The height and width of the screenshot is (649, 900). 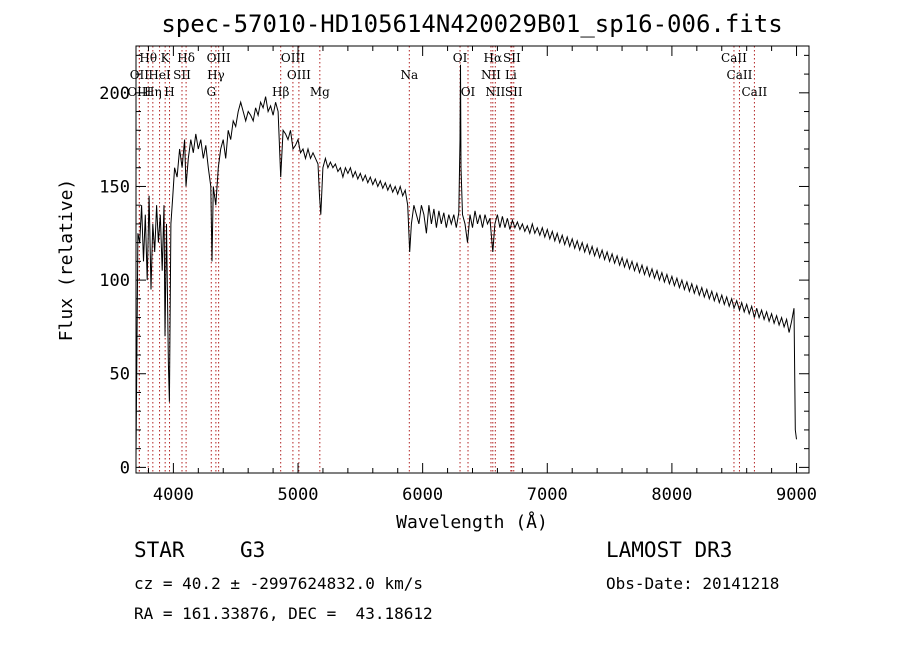 What do you see at coordinates (278, 583) in the screenshot?
I see `redshift-text: cz = 40.2 ± -2997624832.0 km/s` at bounding box center [278, 583].